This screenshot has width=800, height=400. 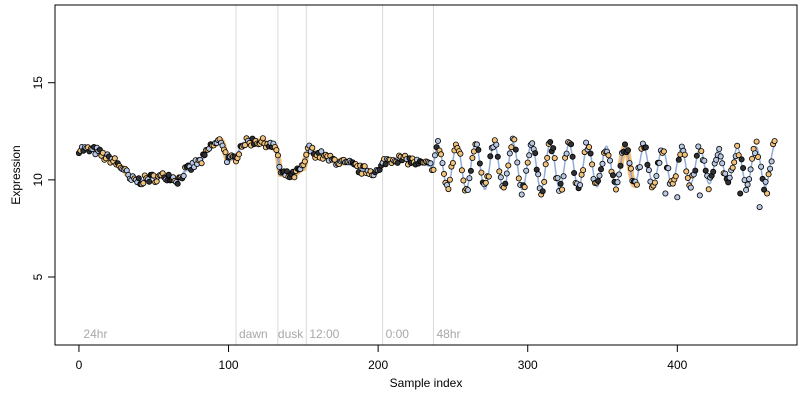 I want to click on annotation-4: 0:00, so click(x=398, y=334).